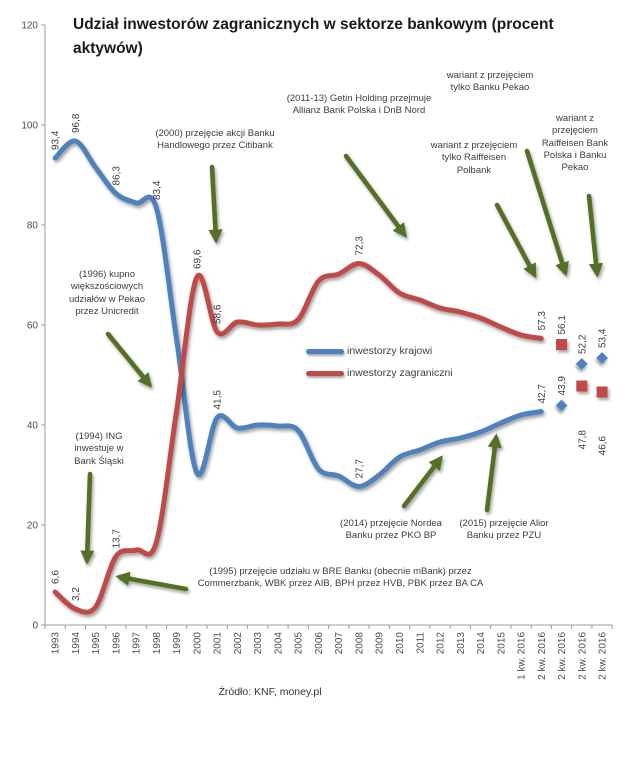  What do you see at coordinates (116, 643) in the screenshot?
I see `x-tick-label: 1996` at bounding box center [116, 643].